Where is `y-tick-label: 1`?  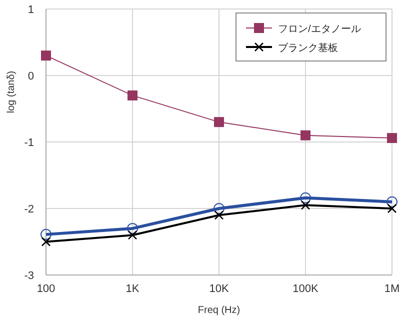 y-tick-label: 1 is located at coordinates (31, 10).